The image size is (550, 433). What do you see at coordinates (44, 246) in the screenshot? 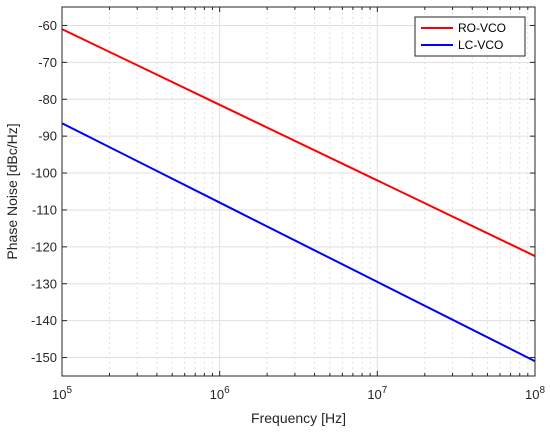
I see `y-tick-label: -120` at bounding box center [44, 246].